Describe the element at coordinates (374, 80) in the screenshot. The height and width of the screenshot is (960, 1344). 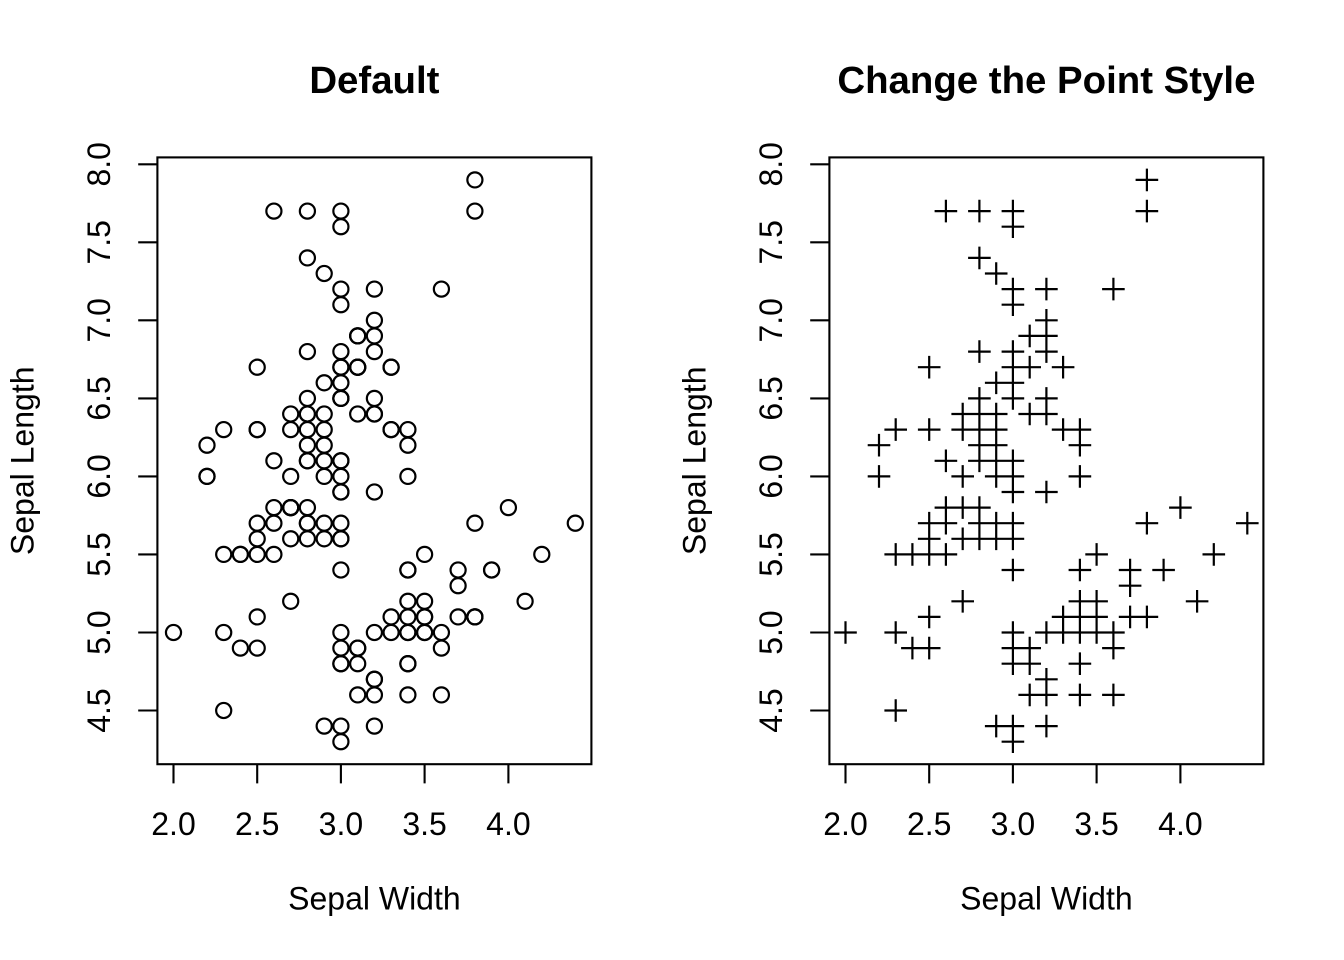
I see `svg-text: Default` at that location.